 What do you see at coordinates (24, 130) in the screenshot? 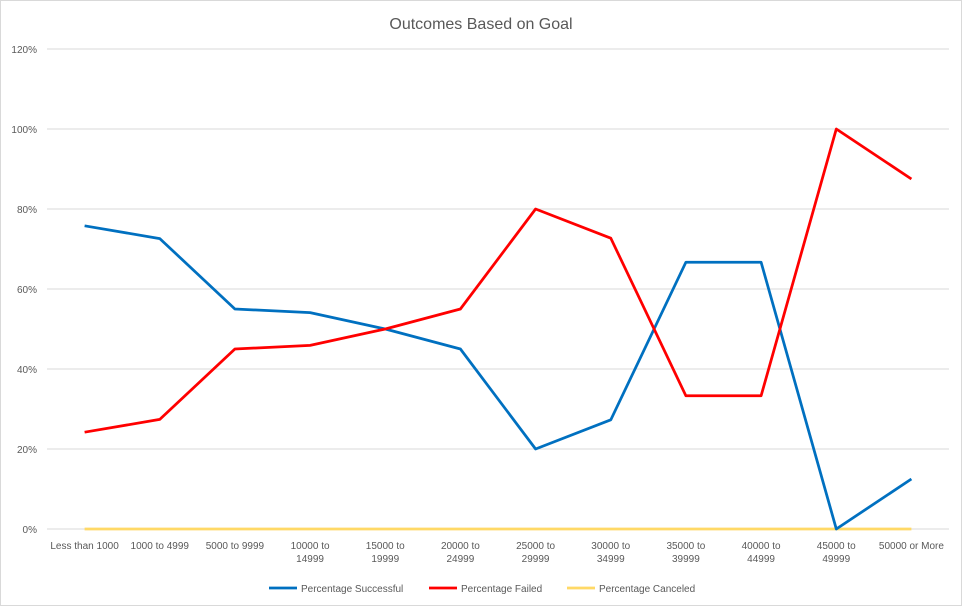
I see `y-tick-label: 100%` at bounding box center [24, 130].